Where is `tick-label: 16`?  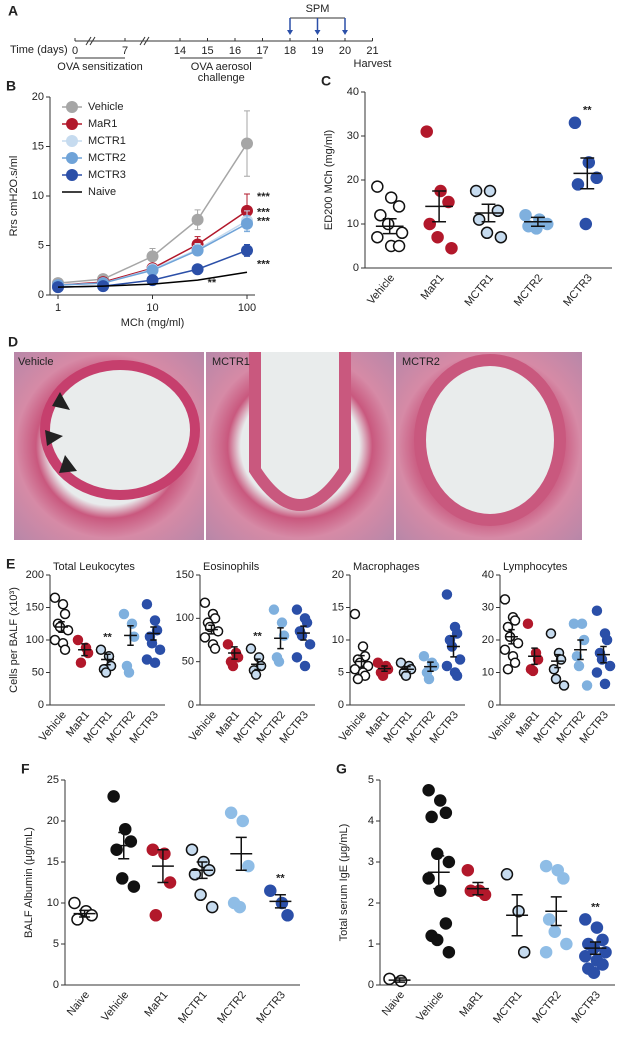
tick-label: 16 is located at coordinates (235, 51).